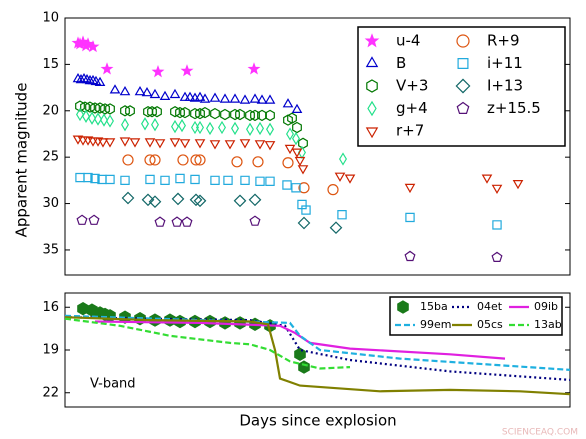 This screenshot has height=439, width=586. I want to click on legend-box, so click(476, 316).